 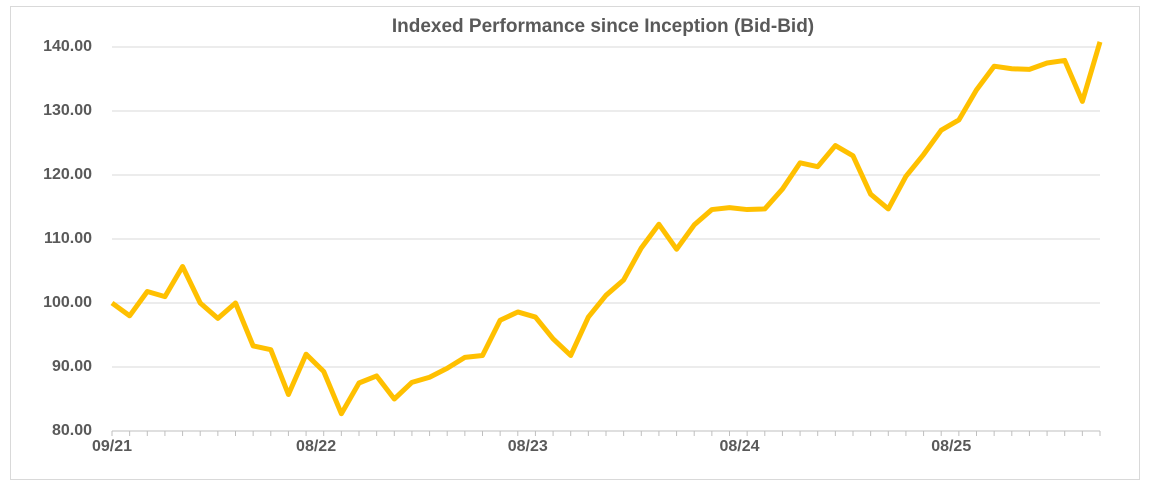 What do you see at coordinates (67, 174) in the screenshot?
I see `y-tick-label: 120.00` at bounding box center [67, 174].